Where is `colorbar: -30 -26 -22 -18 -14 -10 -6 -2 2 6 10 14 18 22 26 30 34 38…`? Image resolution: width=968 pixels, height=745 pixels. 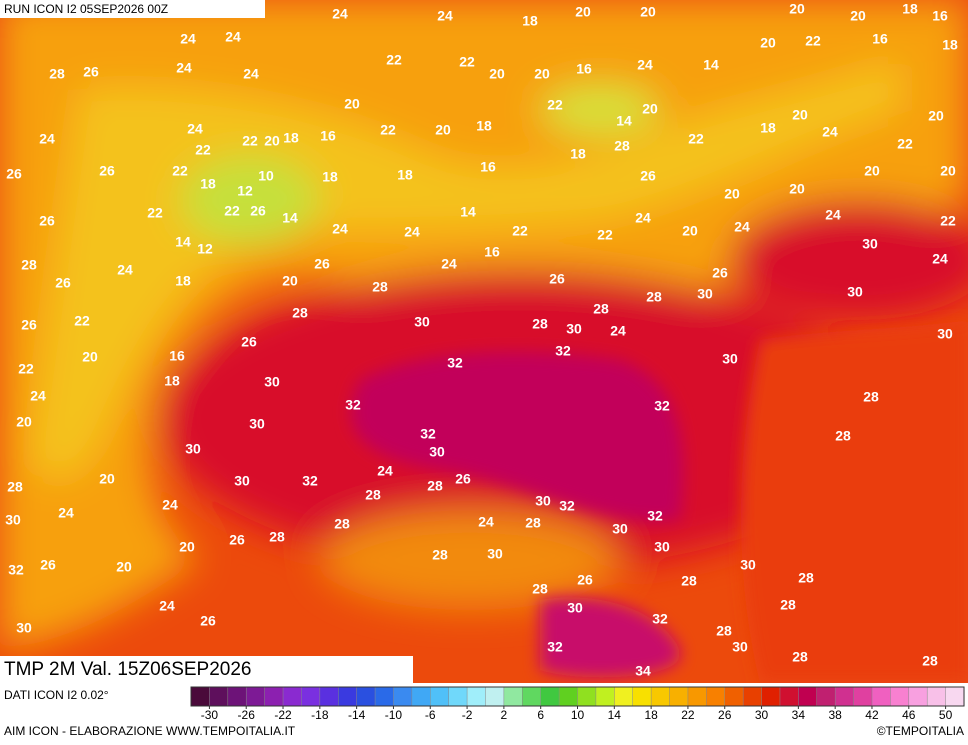 colorbar: -30 -26 -22 -18 -14 -10 -6 -2 2 6 10 14 18 22 26 30 34 38… is located at coordinates (577, 704).